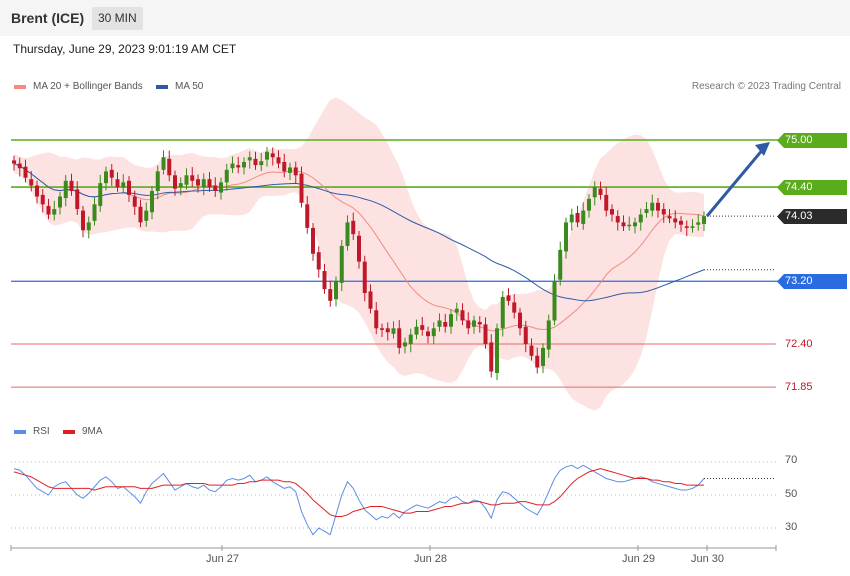 The width and height of the screenshot is (850, 576). Describe the element at coordinates (83, 431) in the screenshot. I see `legend-9ma: 9MA` at that location.